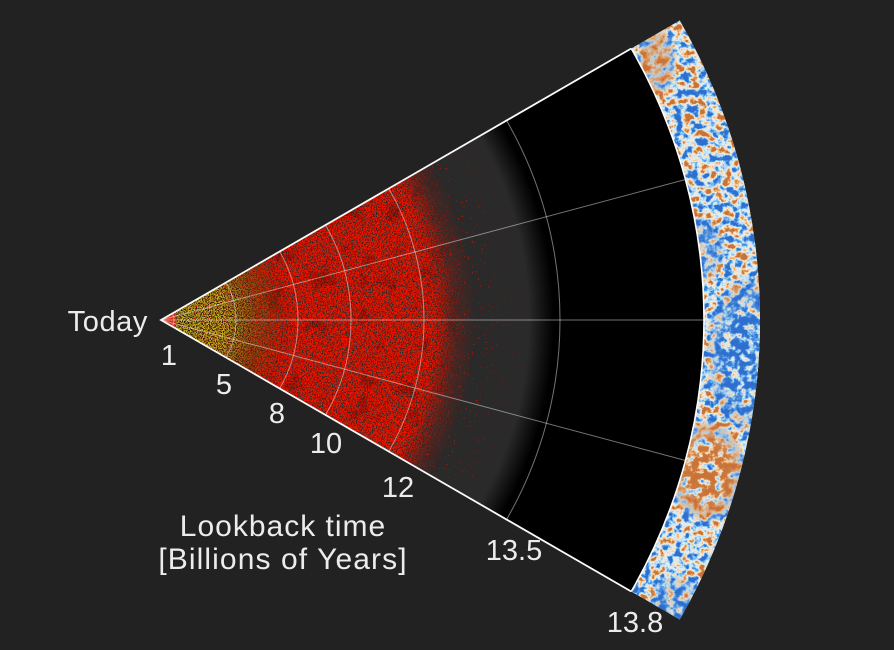 The height and width of the screenshot is (650, 894). What do you see at coordinates (326, 444) in the screenshot?
I see `svg-text: 10` at bounding box center [326, 444].